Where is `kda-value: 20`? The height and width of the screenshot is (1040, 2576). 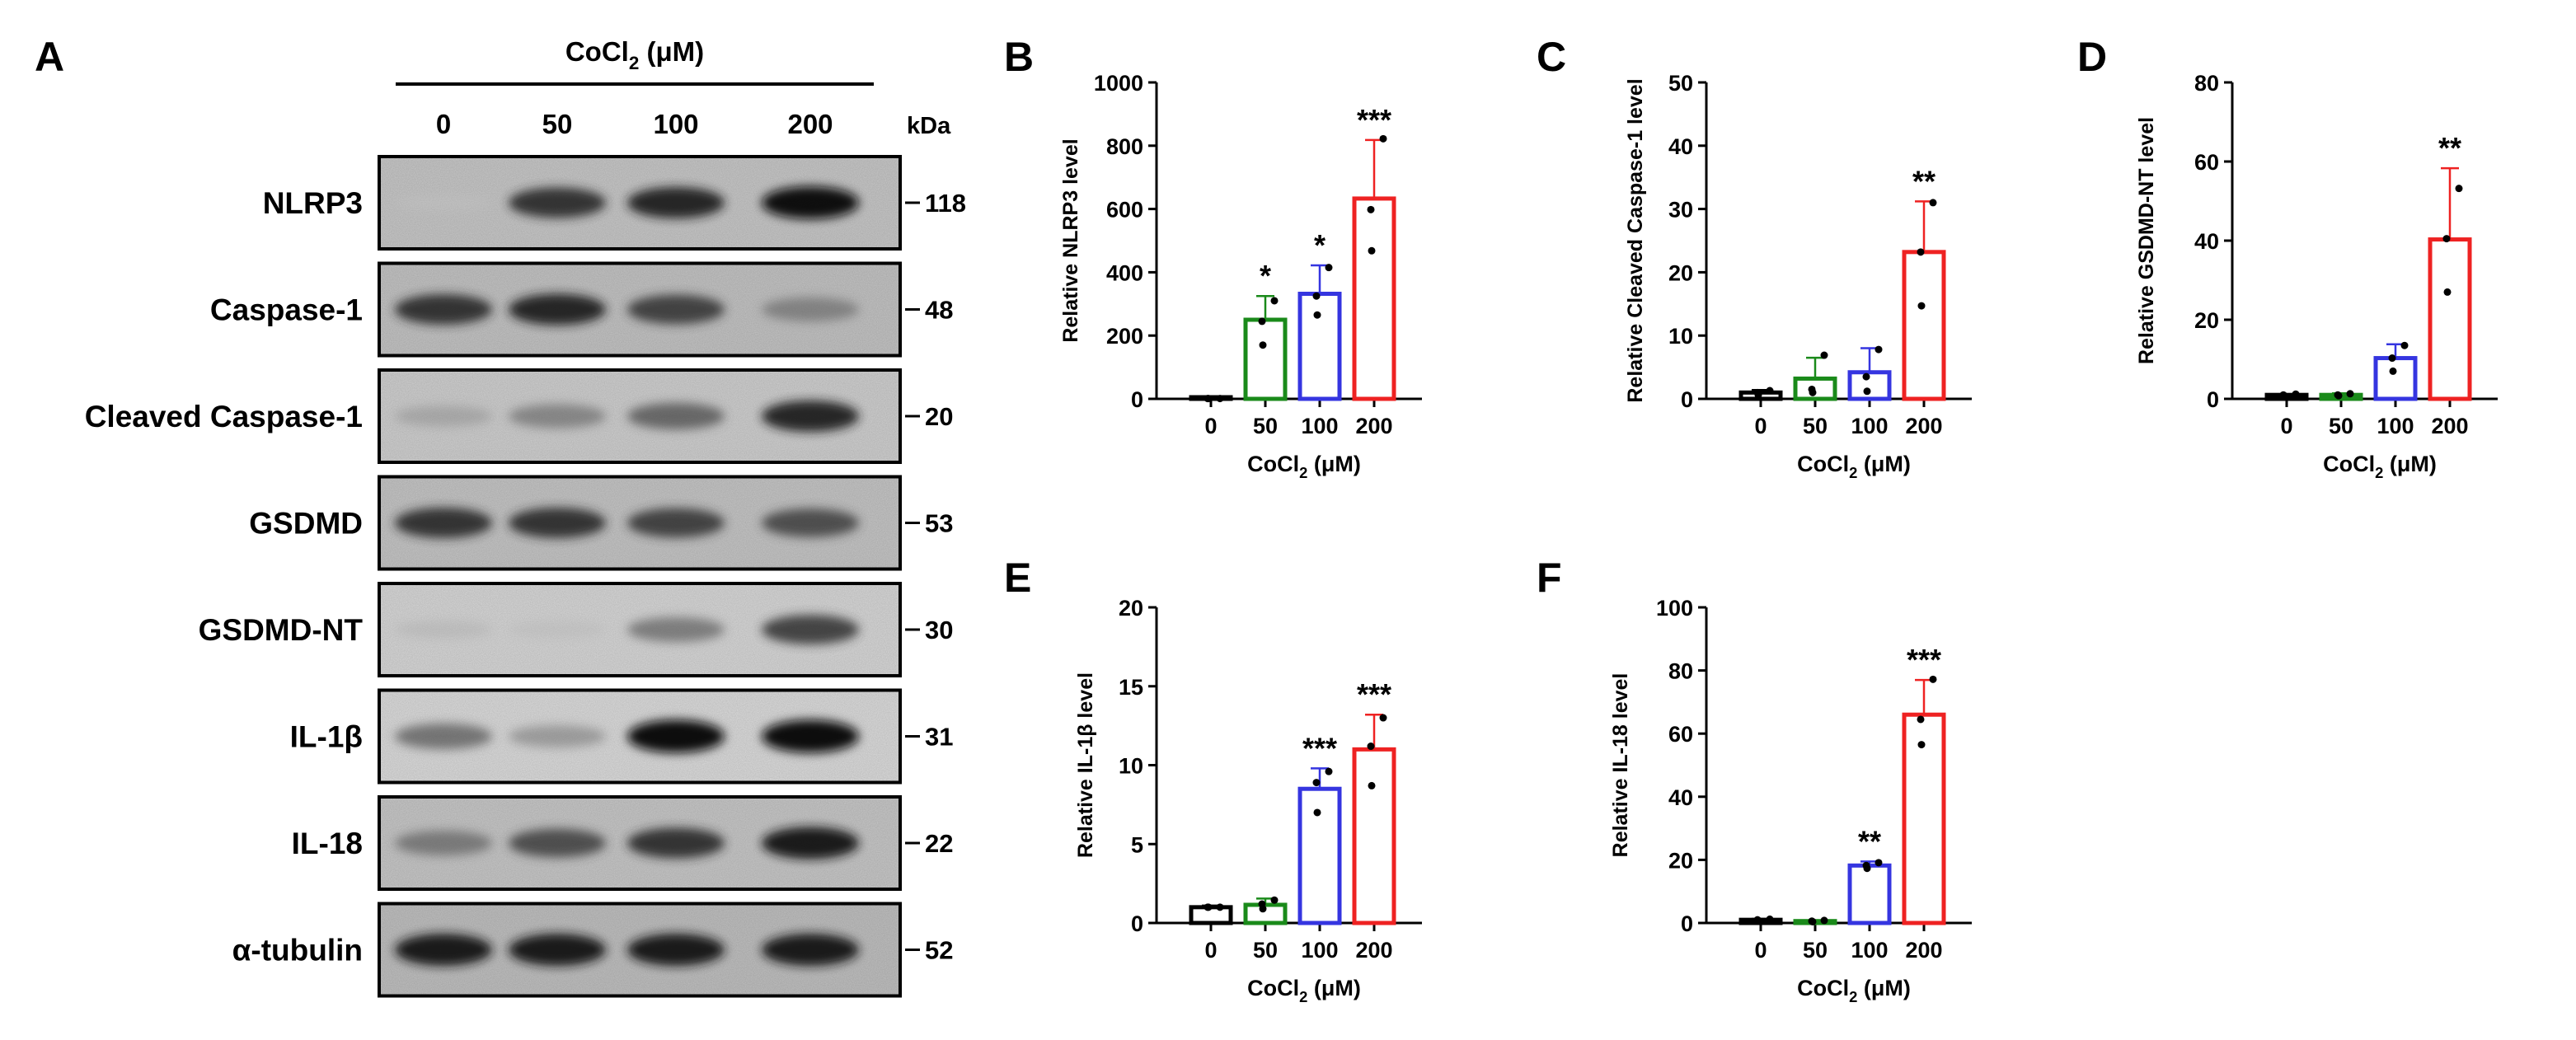 kda-value: 20 is located at coordinates (939, 416).